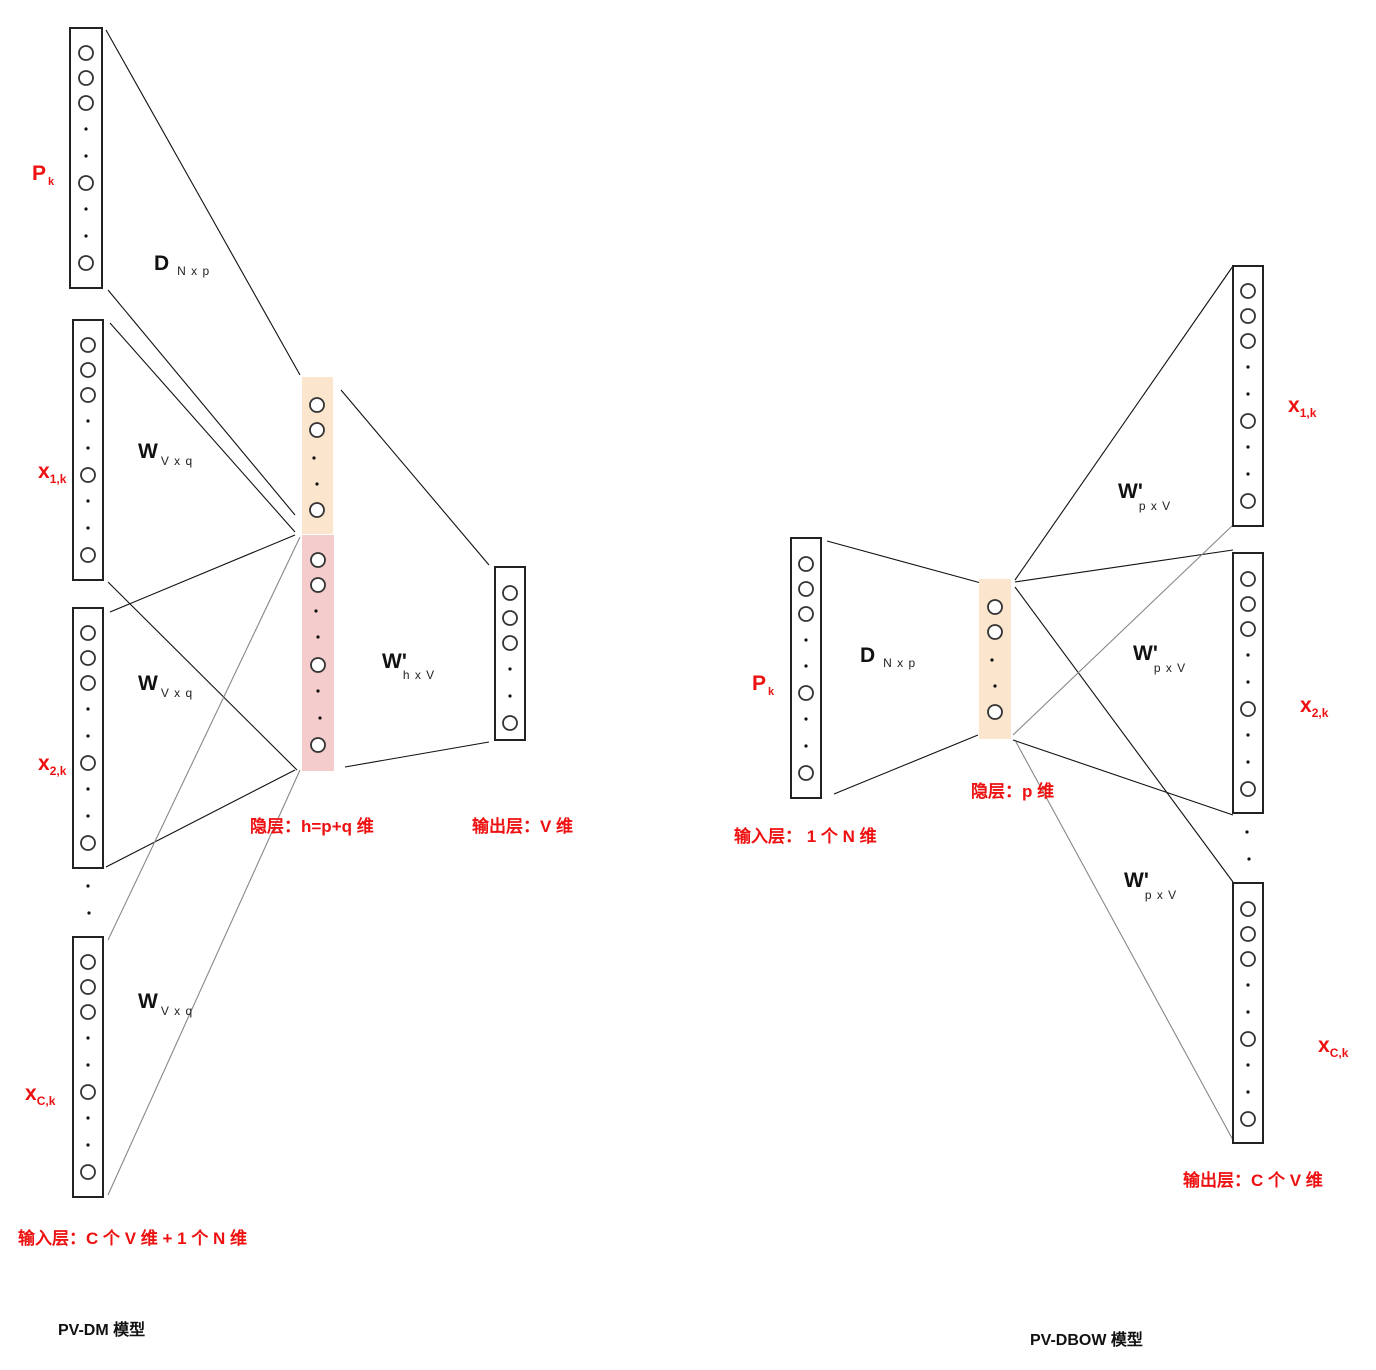 The width and height of the screenshot is (1376, 1370). What do you see at coordinates (40, 1095) in the screenshot?
I see `pvdm-label-xck: xC,k` at bounding box center [40, 1095].